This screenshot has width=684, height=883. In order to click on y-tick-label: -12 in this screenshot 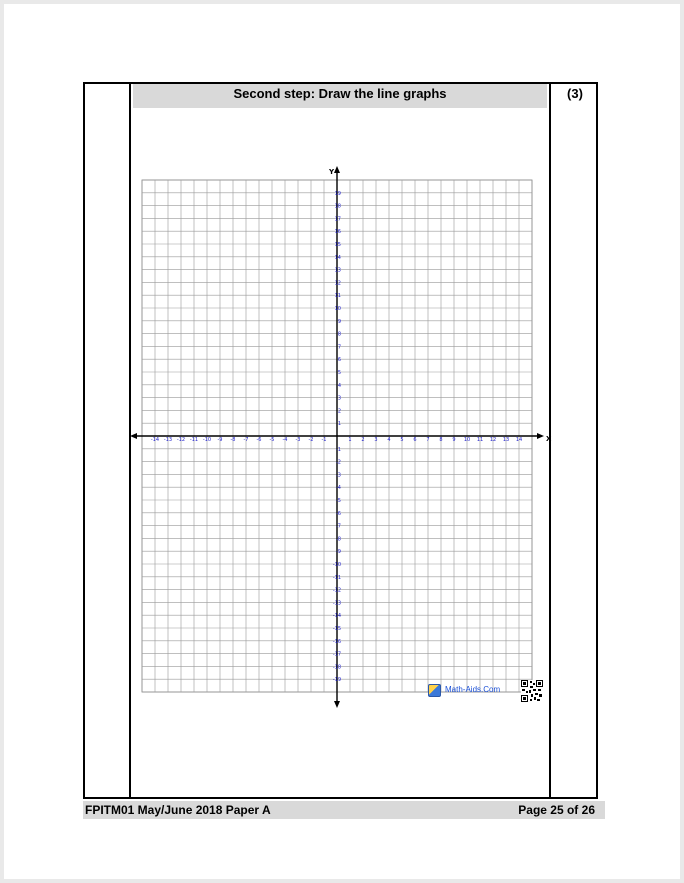, I will do `click(337, 591)`.